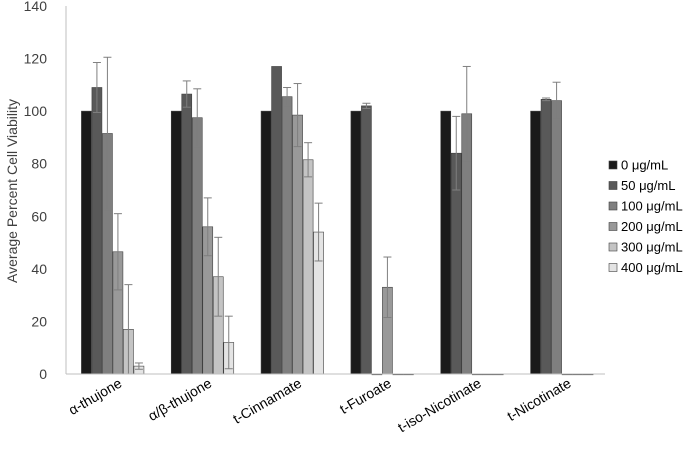  I want to click on x-tick-label: α/β-thujone, so click(179, 399).